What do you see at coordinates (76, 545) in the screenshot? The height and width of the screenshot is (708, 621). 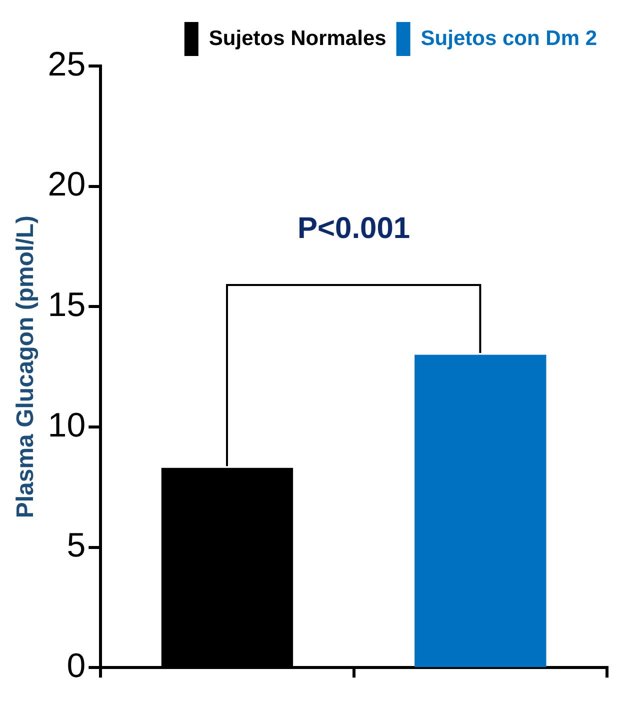 I see `y-tick-label: 5` at bounding box center [76, 545].